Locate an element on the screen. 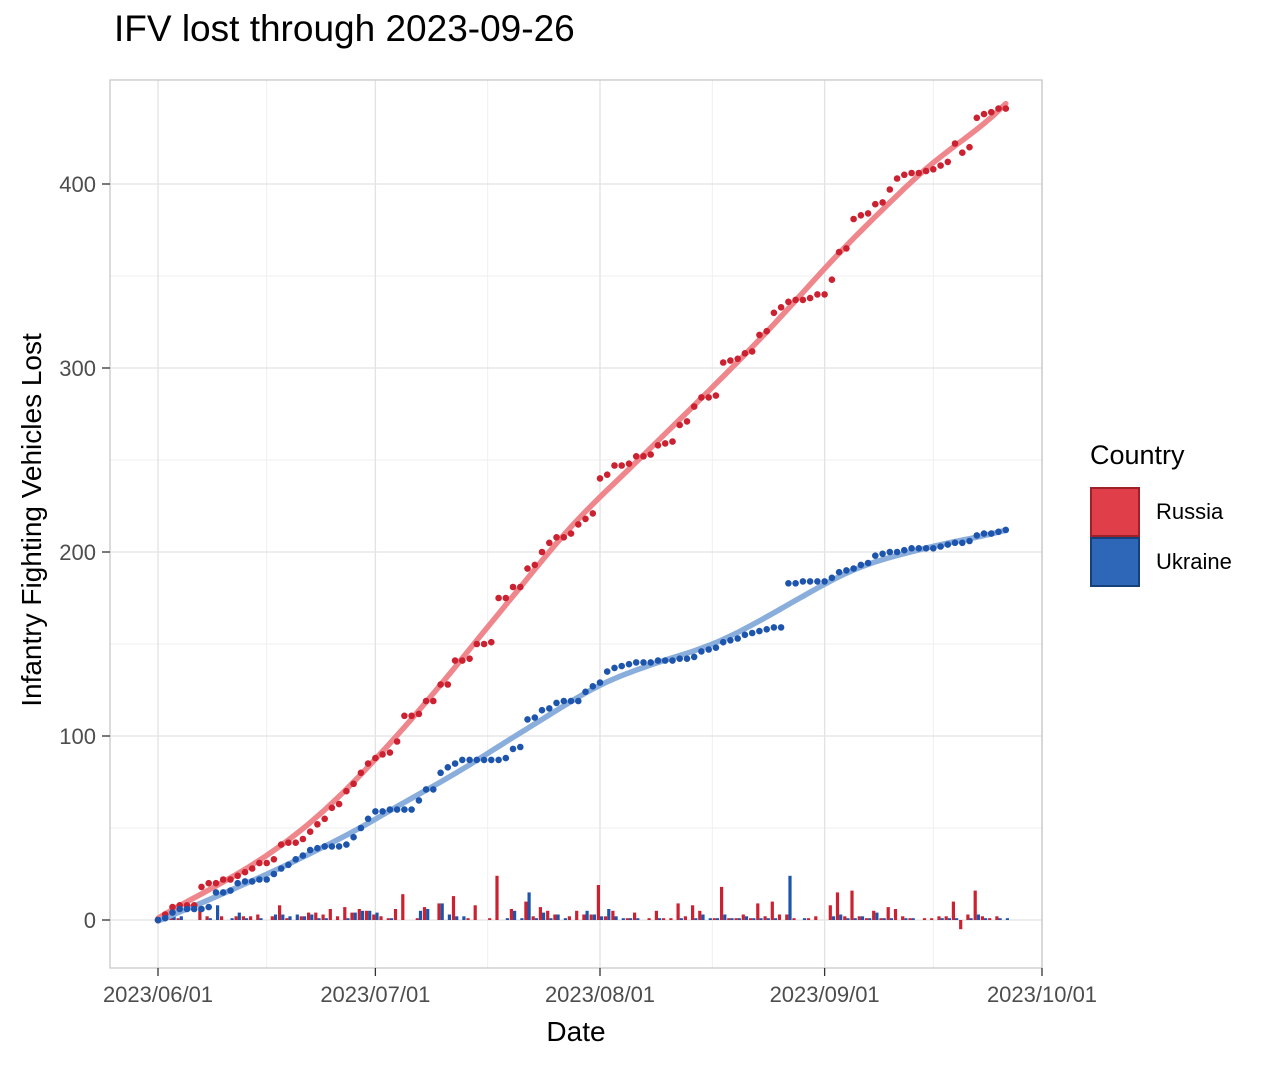 This screenshot has width=1280, height=1066. russia-color-swatch is located at coordinates (1115, 512).